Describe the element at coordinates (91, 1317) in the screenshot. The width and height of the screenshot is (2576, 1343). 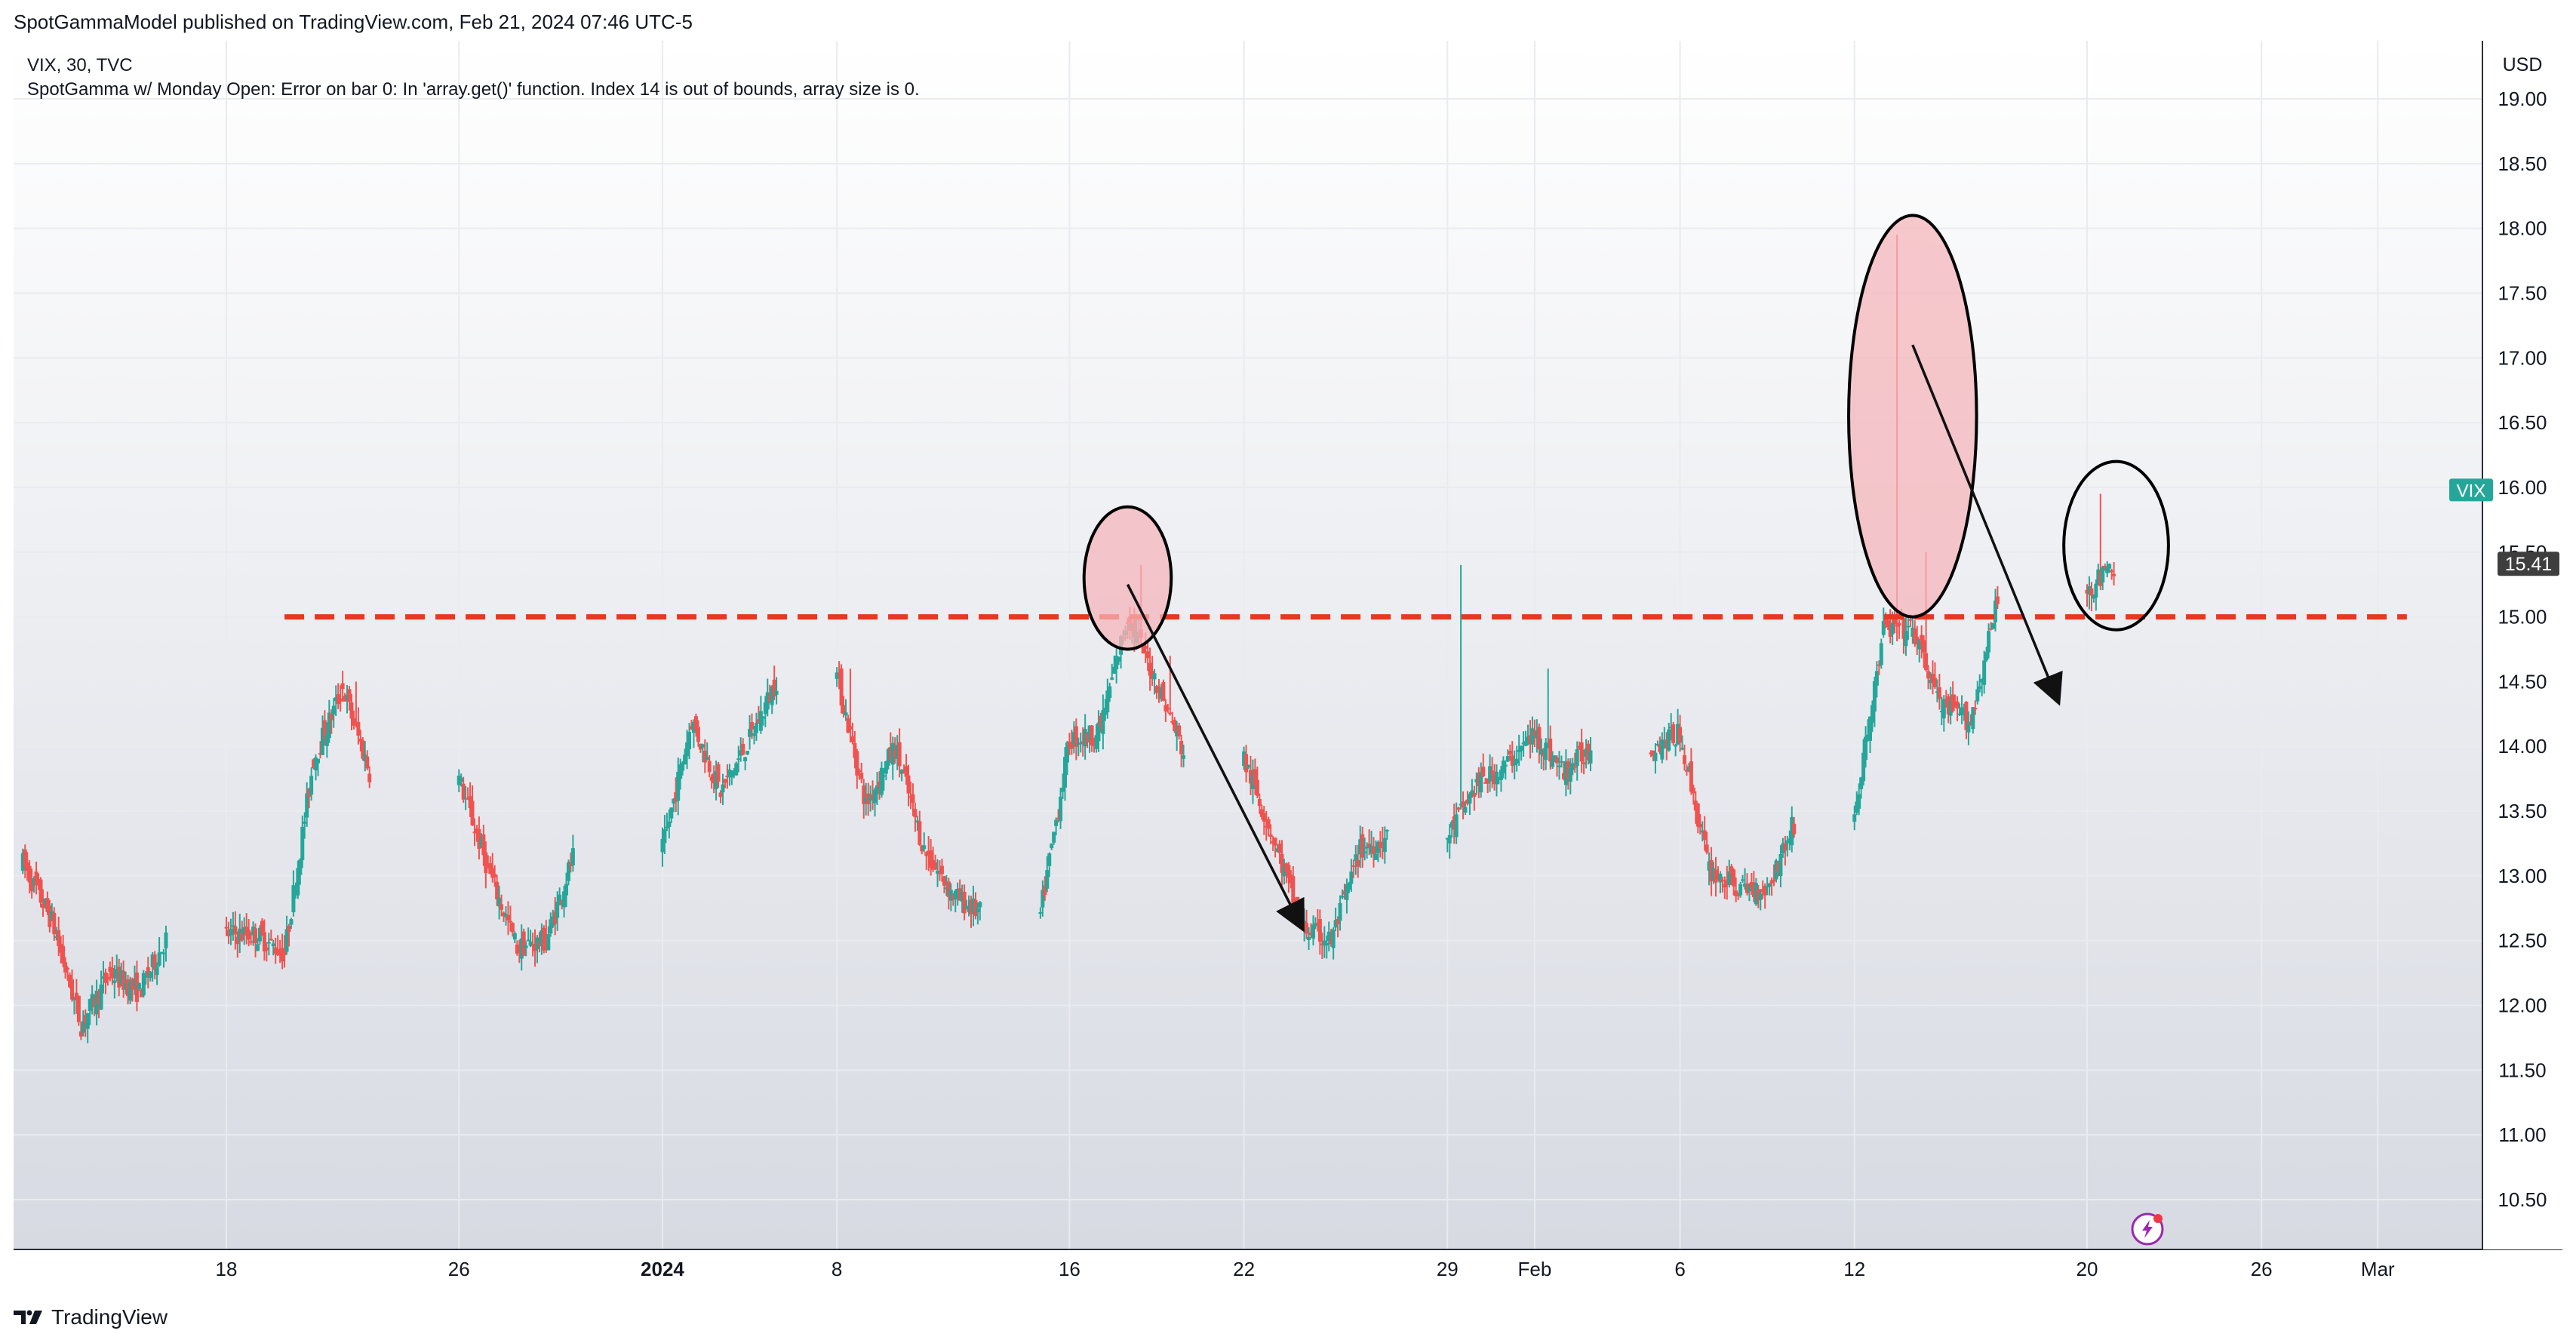
I see `footer-branding: TradingView` at that location.